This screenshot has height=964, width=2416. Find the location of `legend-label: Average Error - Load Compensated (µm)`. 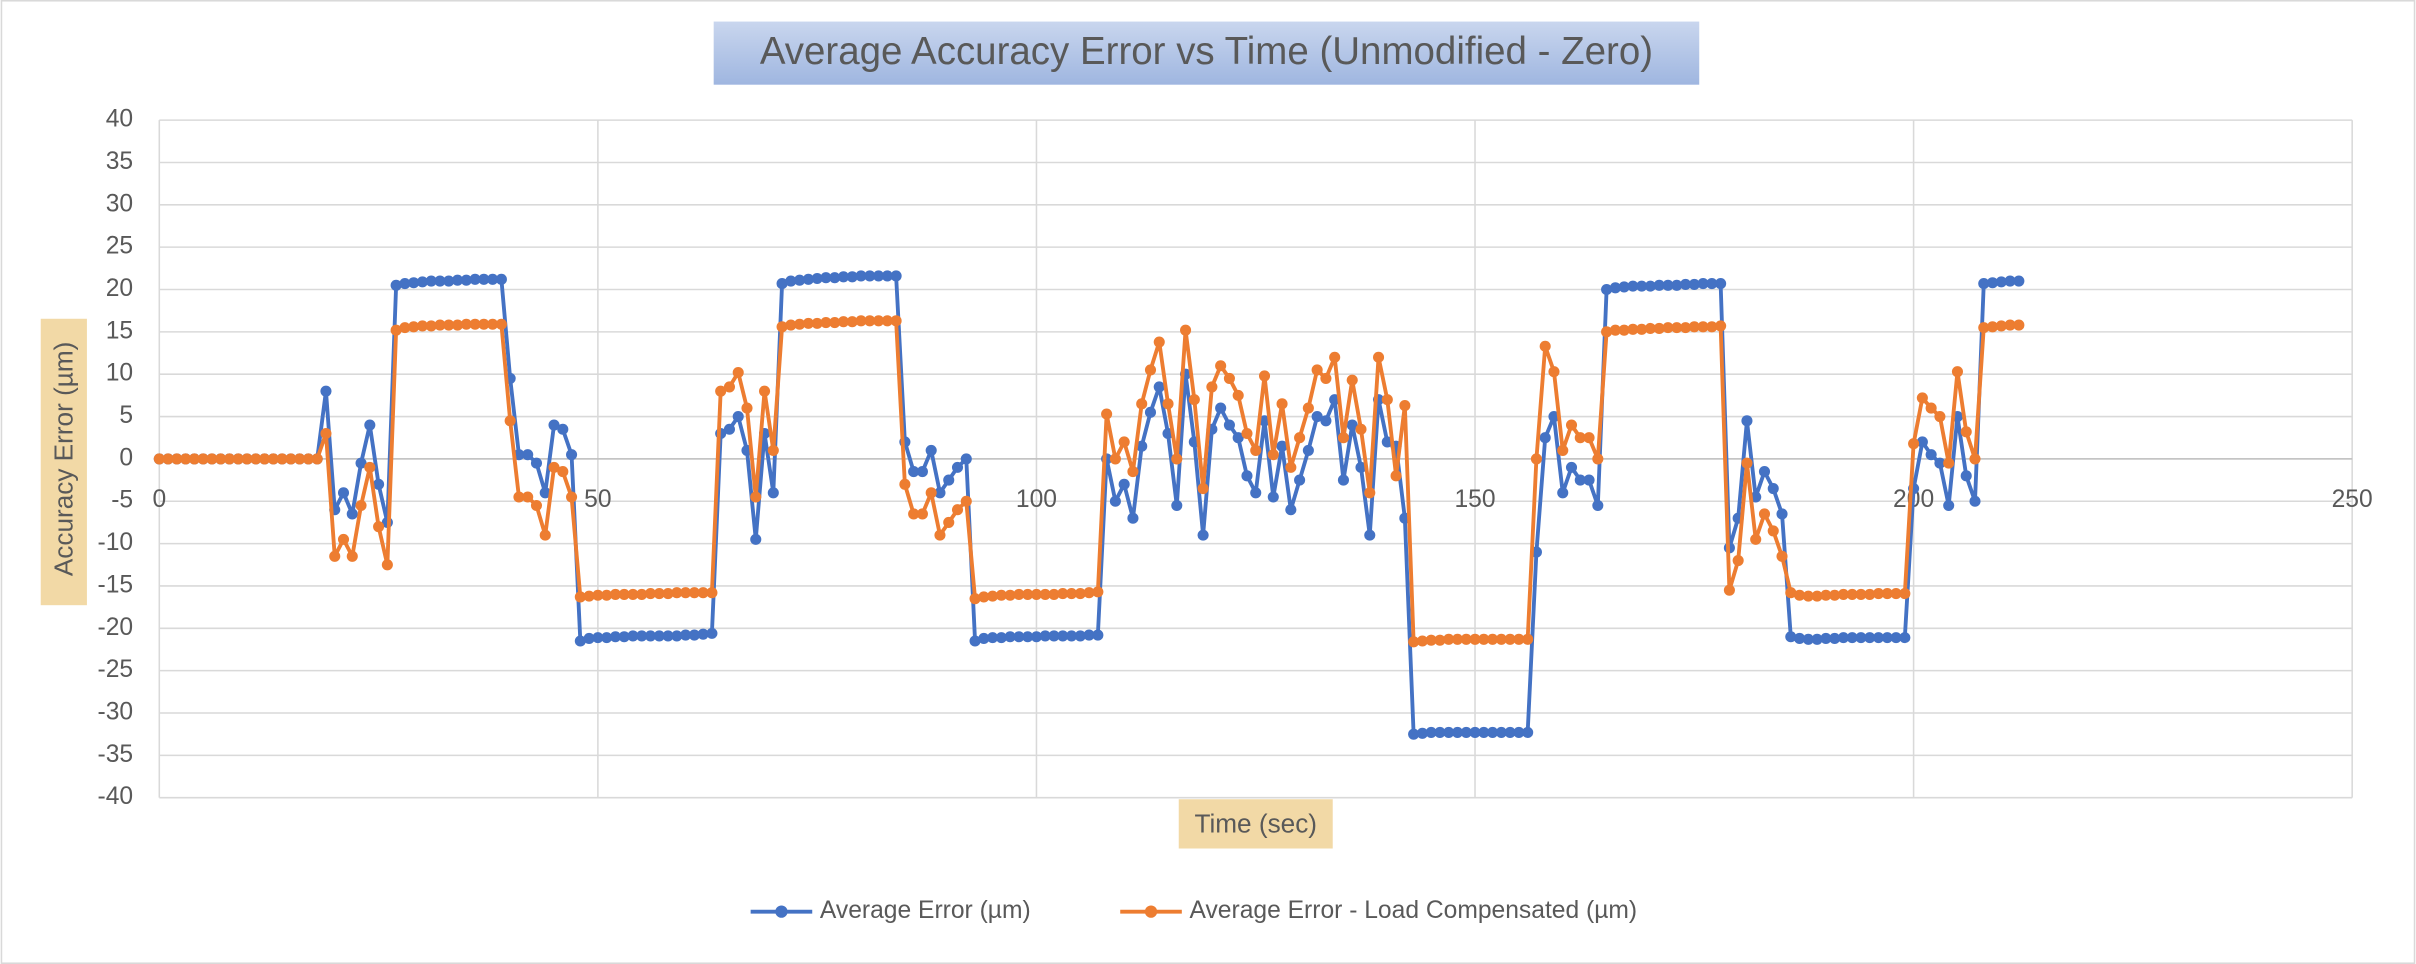

legend-label: Average Error - Load Compensated (µm) is located at coordinates (1414, 910).